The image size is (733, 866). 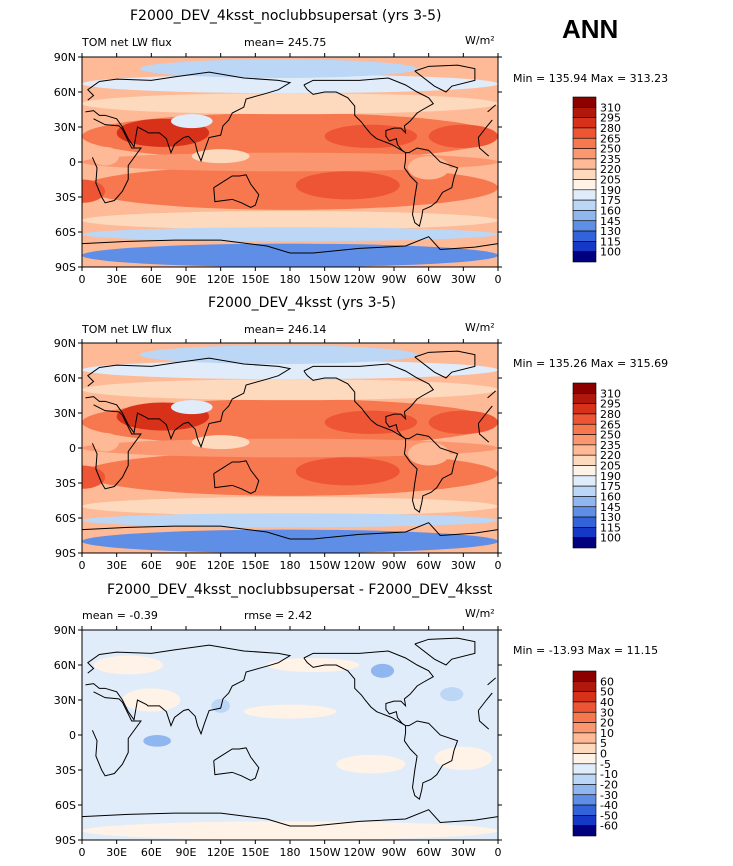 What do you see at coordinates (480, 327) in the screenshot?
I see `panel-2-units: W/m²` at bounding box center [480, 327].